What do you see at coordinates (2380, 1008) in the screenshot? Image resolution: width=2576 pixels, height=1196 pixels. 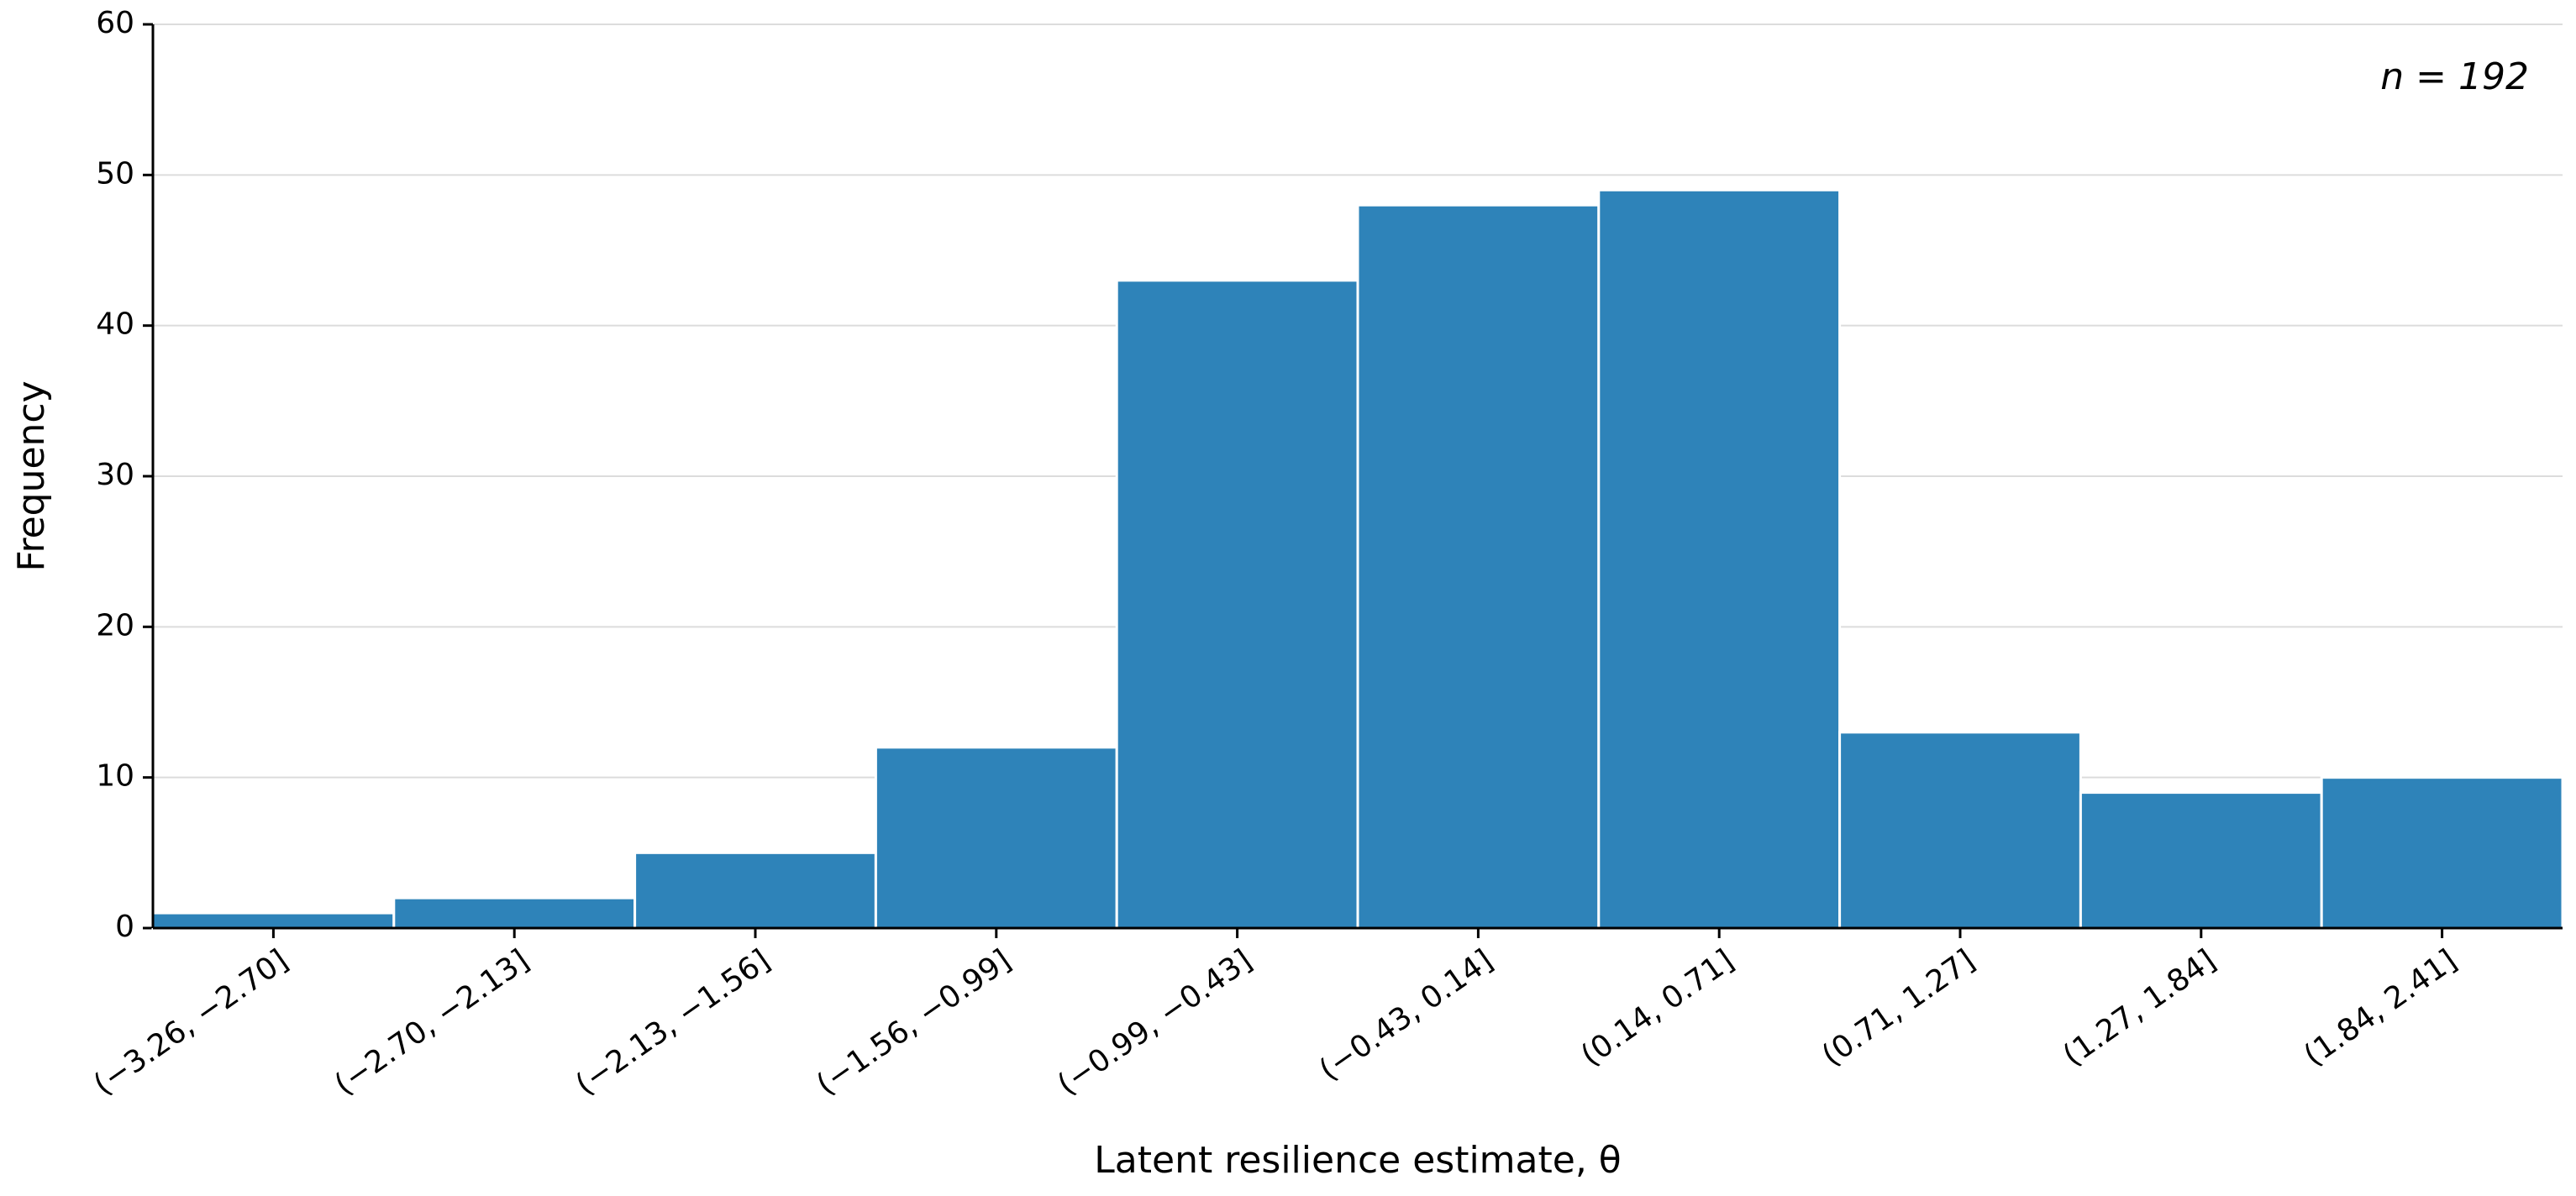 I see `x-tick-label: (1.84, 2.41]` at bounding box center [2380, 1008].